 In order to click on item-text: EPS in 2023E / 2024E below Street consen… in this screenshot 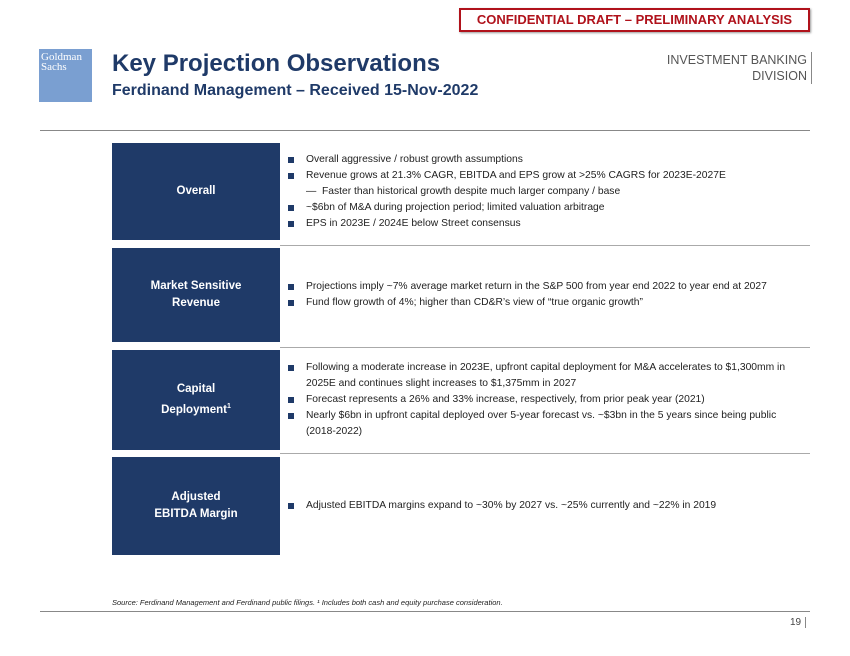, I will do `click(413, 223)`.